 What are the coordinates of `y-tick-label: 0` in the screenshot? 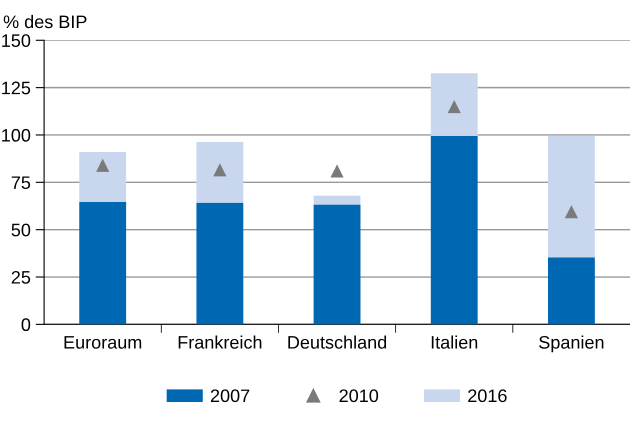 It's located at (26, 325).